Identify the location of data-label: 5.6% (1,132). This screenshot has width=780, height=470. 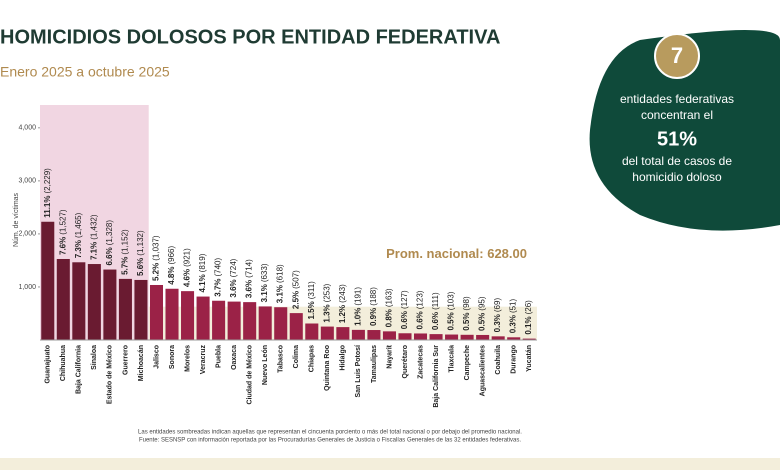
(140, 253).